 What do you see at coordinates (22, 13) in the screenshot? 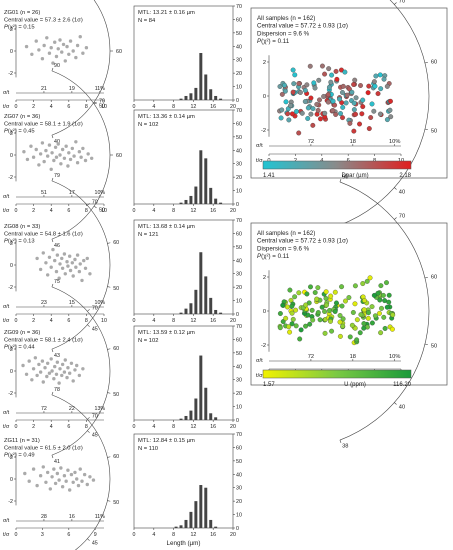
I see `sample-1-radial-title: ZG01 (n = 26)` at bounding box center [22, 13].